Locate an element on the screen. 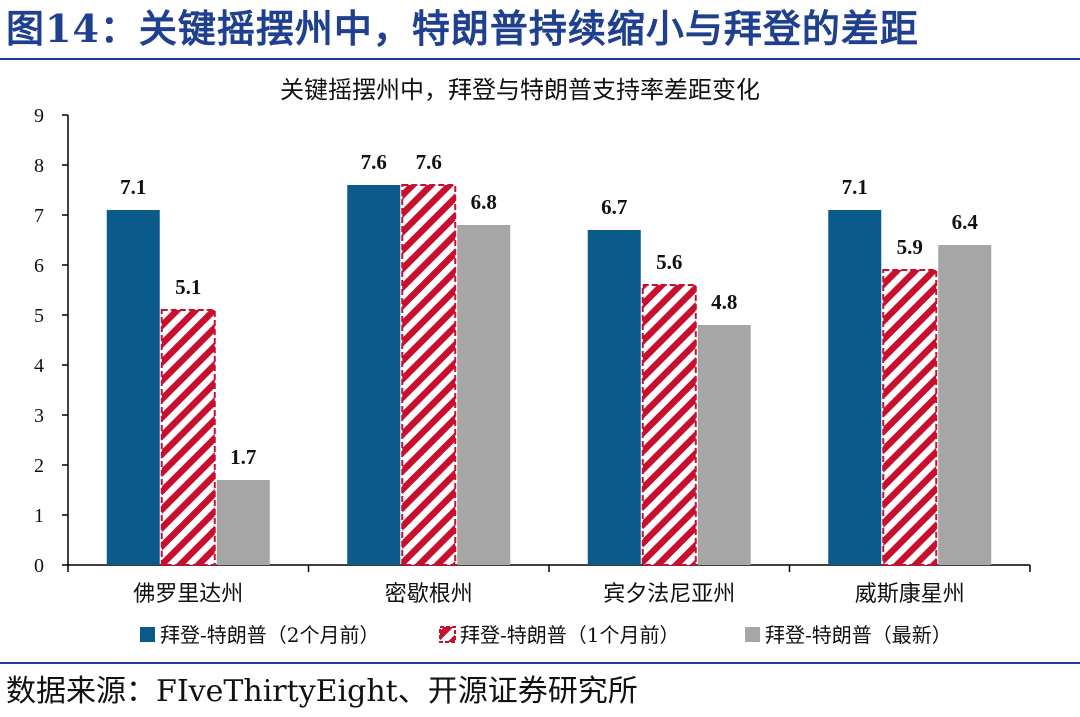  category-label: 宾夕法尼亚州 is located at coordinates (669, 594).